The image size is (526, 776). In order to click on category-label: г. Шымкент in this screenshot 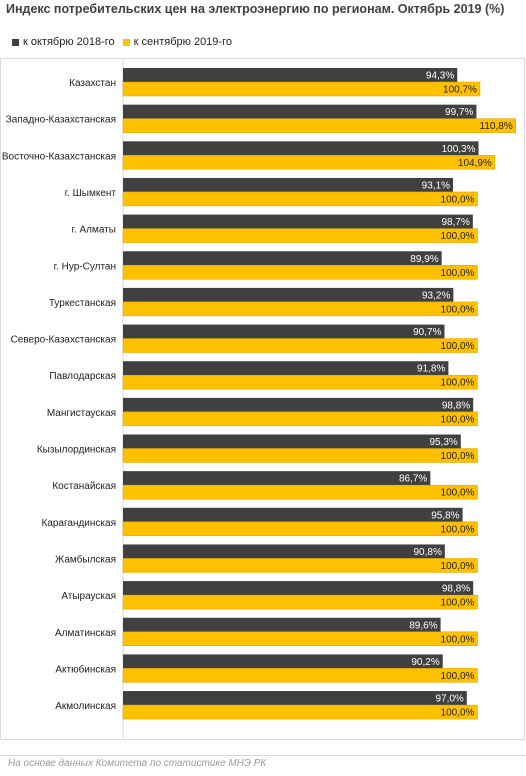, I will do `click(91, 193)`.